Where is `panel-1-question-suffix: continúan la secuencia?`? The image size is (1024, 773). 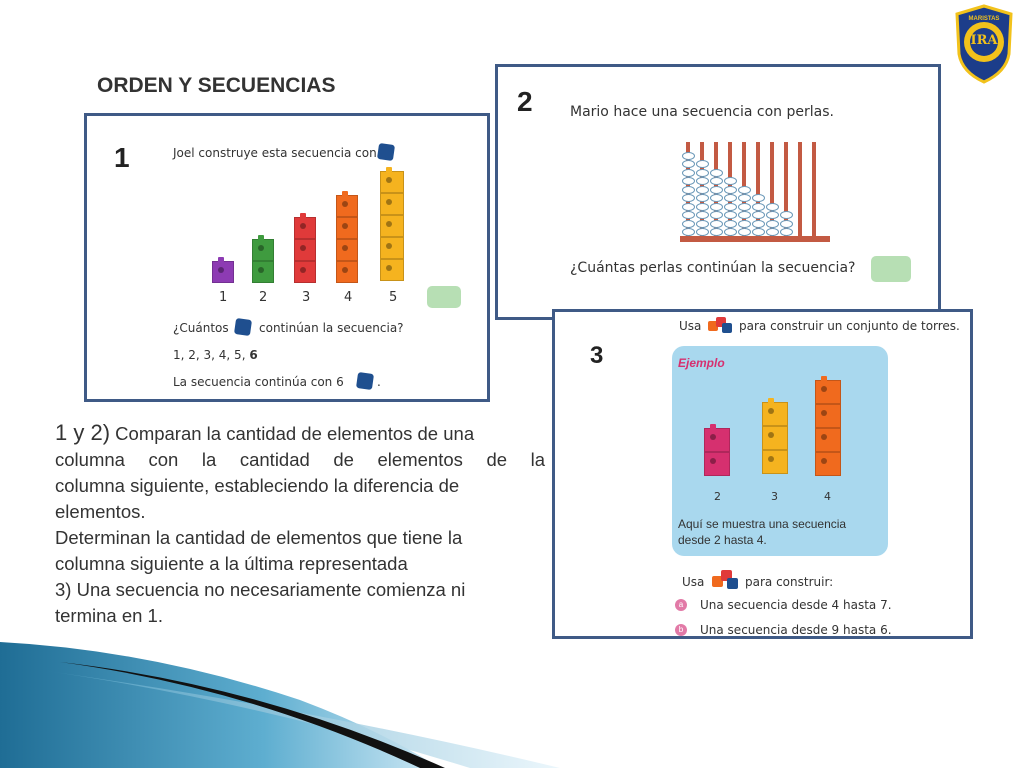 panel-1-question-suffix: continúan la secuencia? is located at coordinates (331, 328).